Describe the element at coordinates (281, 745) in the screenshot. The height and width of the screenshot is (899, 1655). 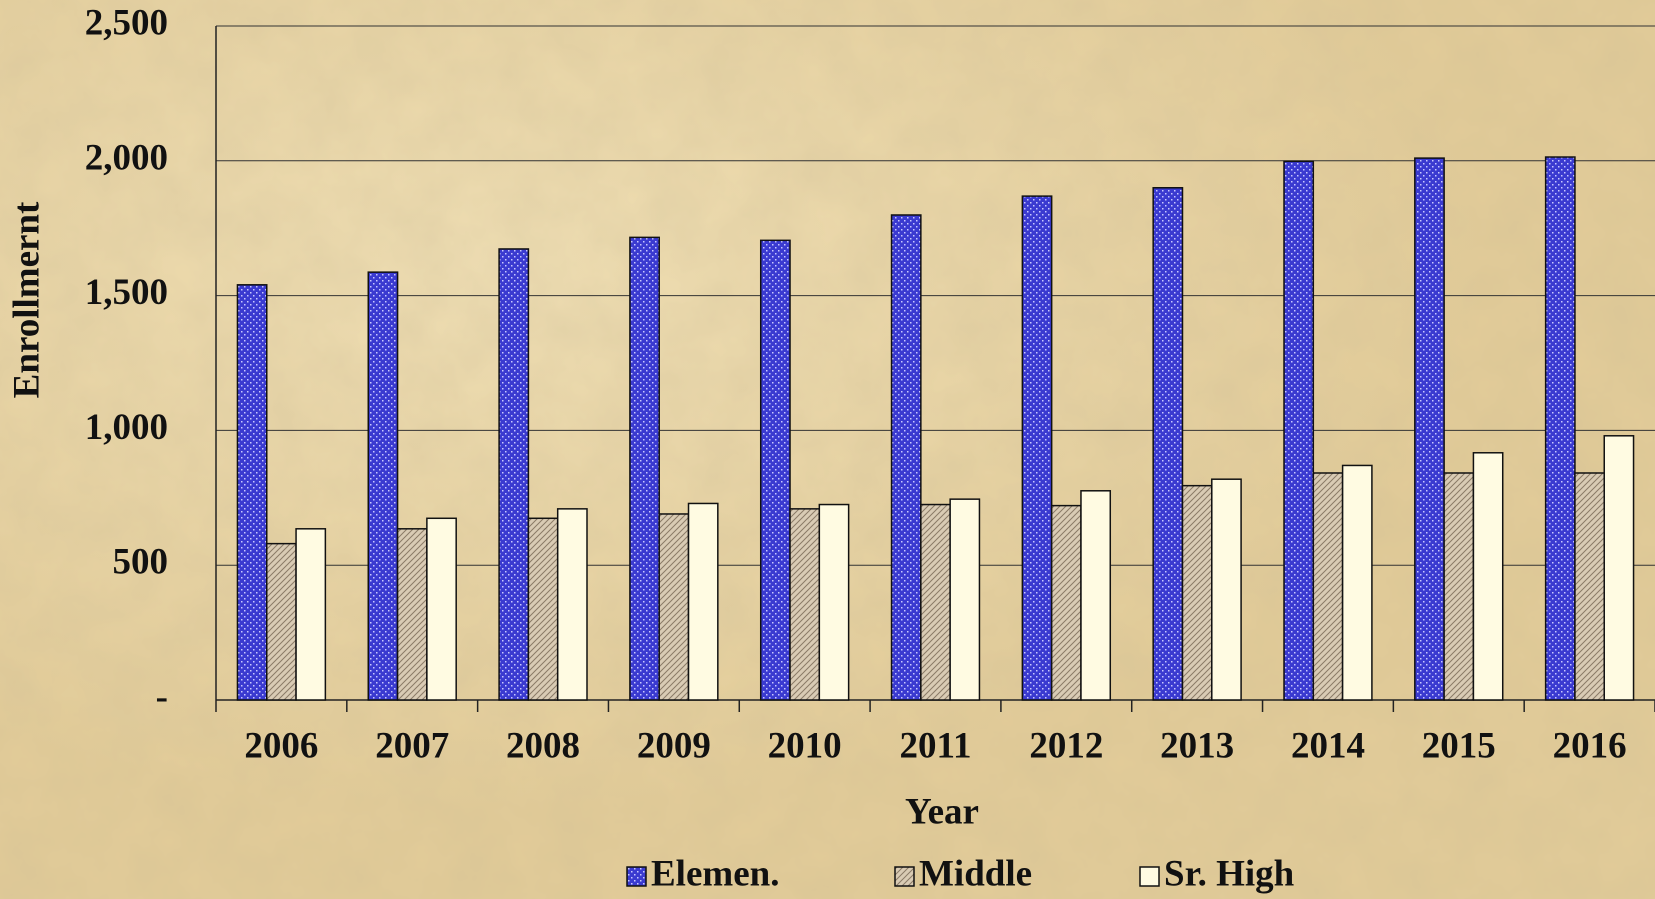
I see `x-tick-label: 2006` at that location.